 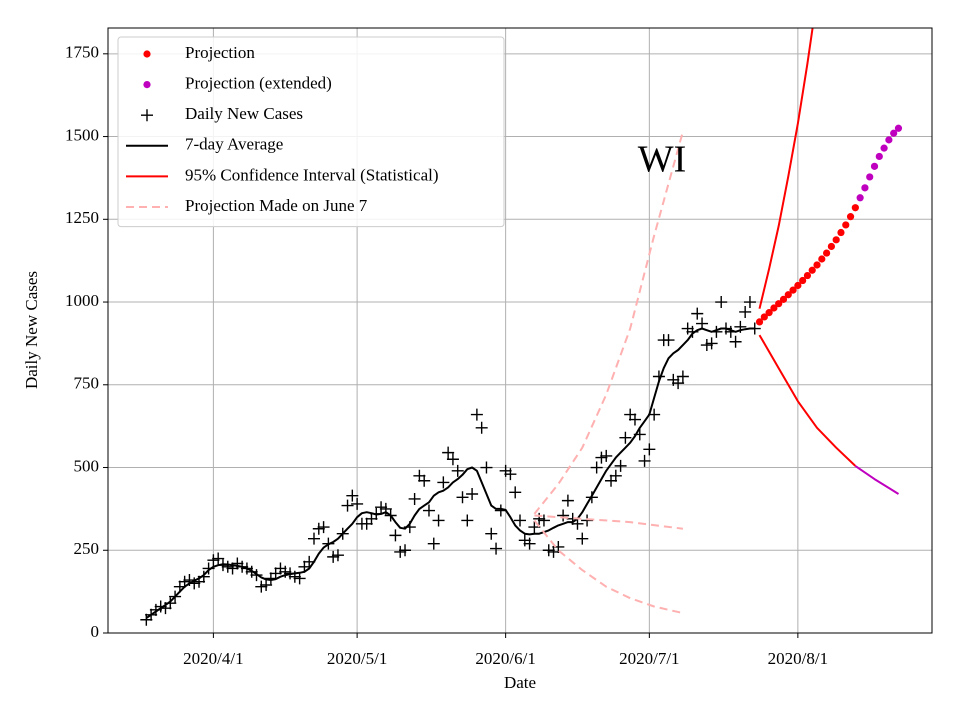 I want to click on y-tick-label: 500, so click(x=87, y=465).